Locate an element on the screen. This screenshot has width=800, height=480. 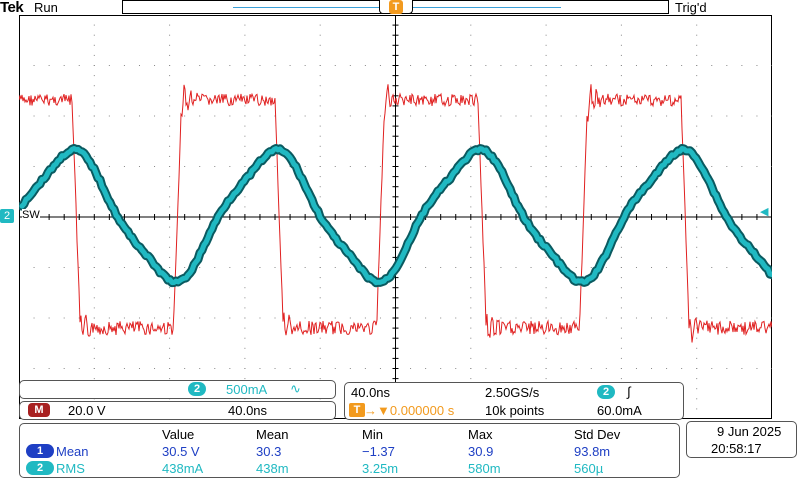
rising-edge-icon: ∫ is located at coordinates (629, 391).